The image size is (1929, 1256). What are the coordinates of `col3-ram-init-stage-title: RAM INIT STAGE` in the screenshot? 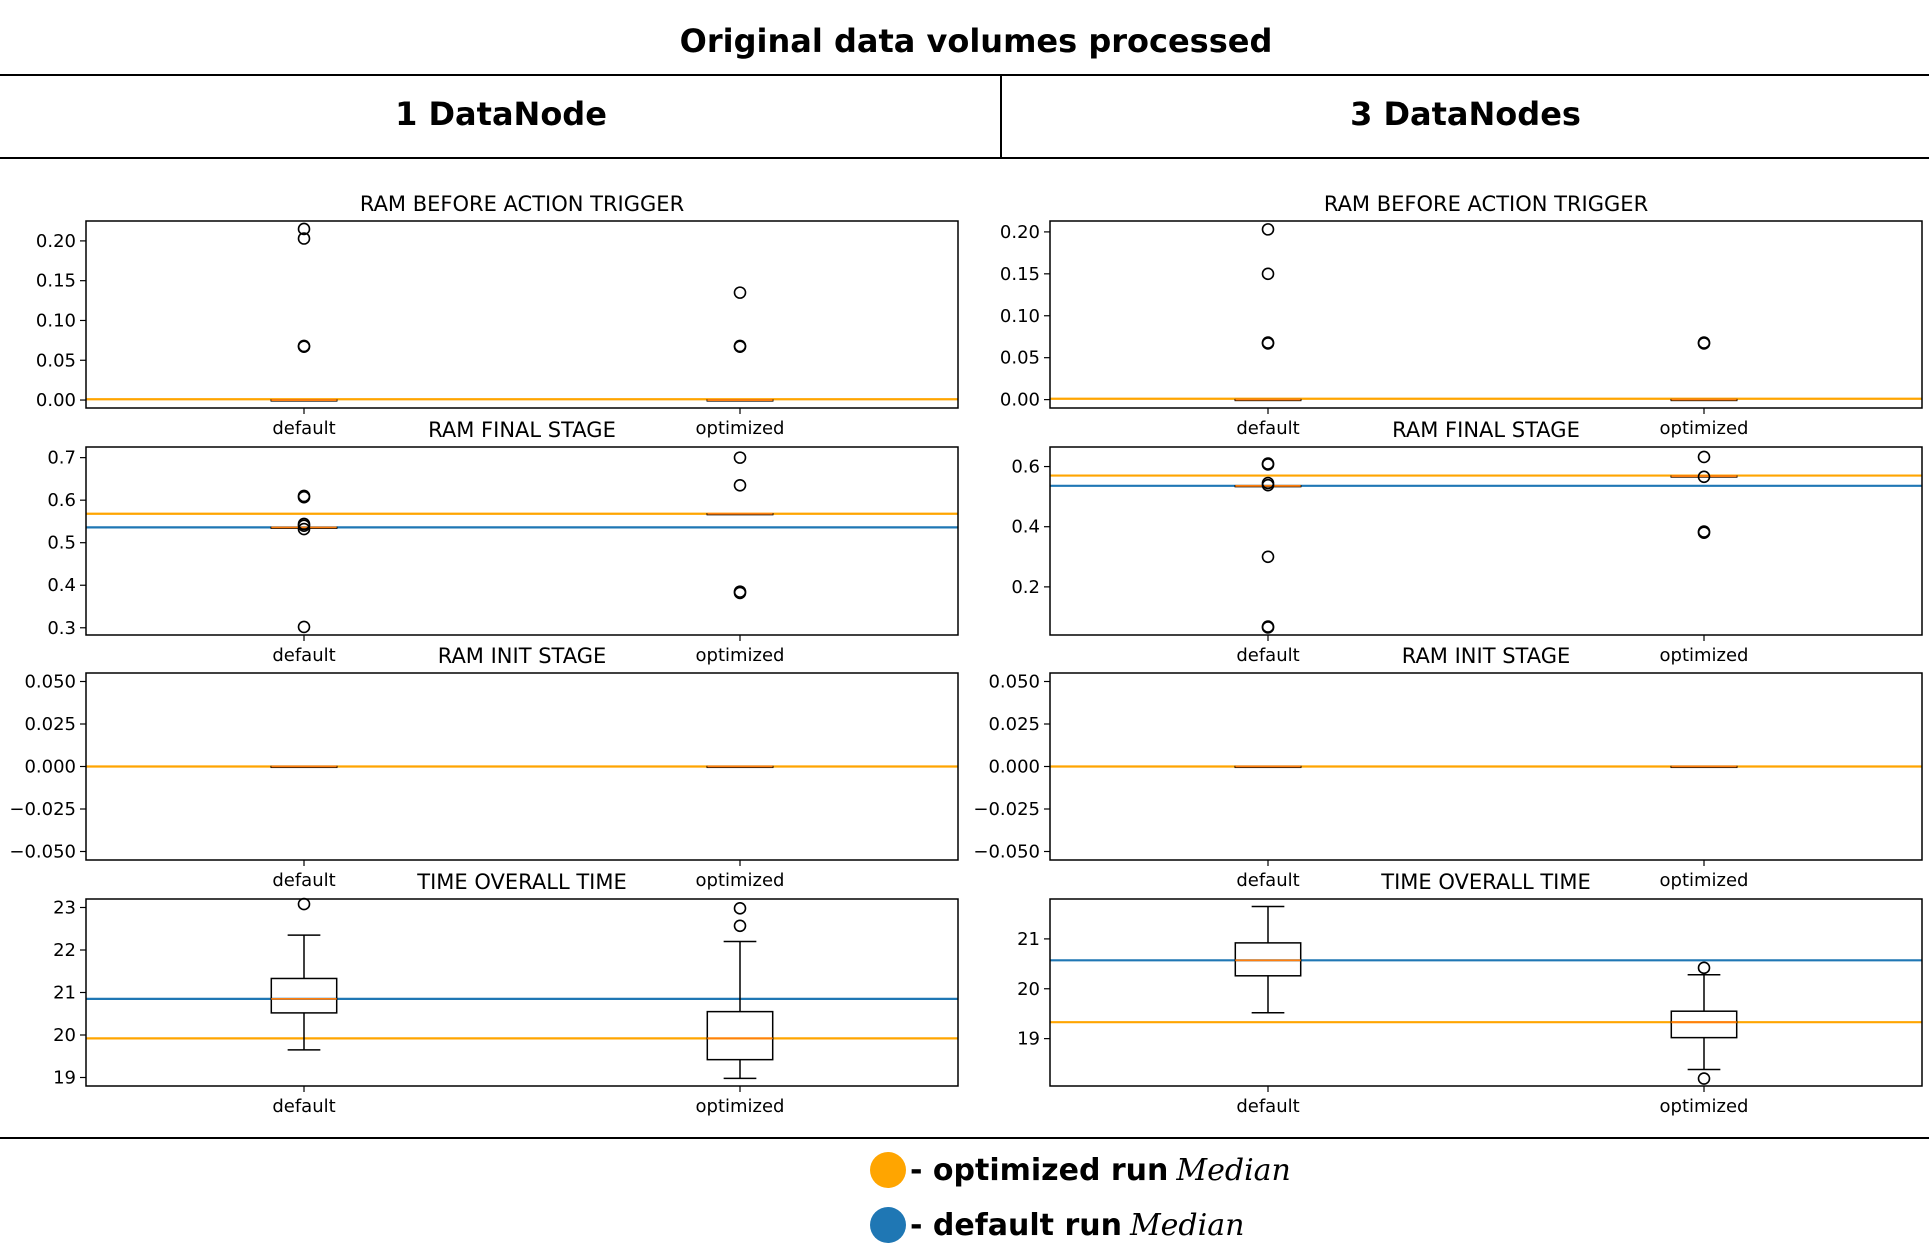 It's located at (1486, 656).